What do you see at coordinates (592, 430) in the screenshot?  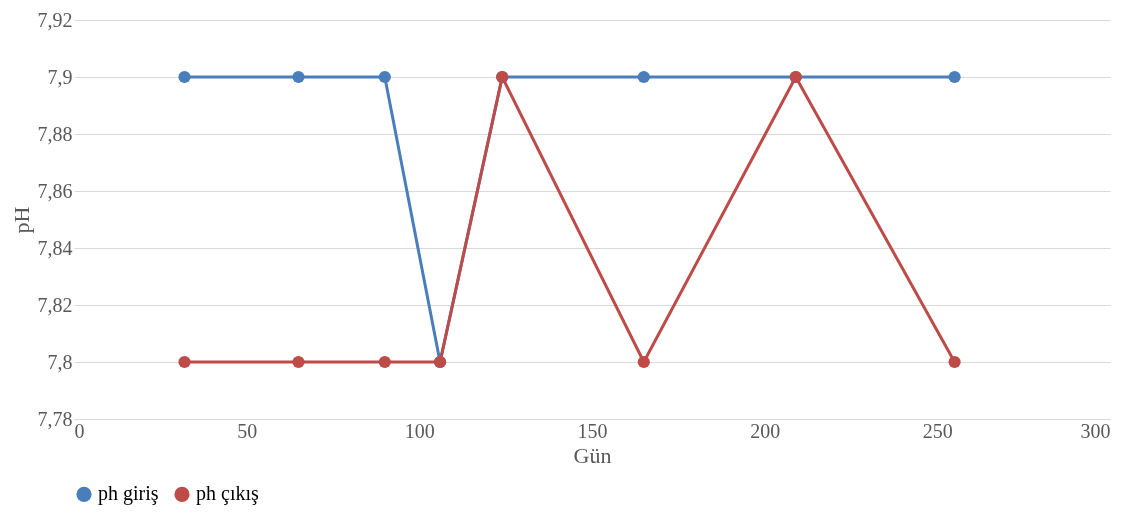 I see `x-tick-label: 150` at bounding box center [592, 430].